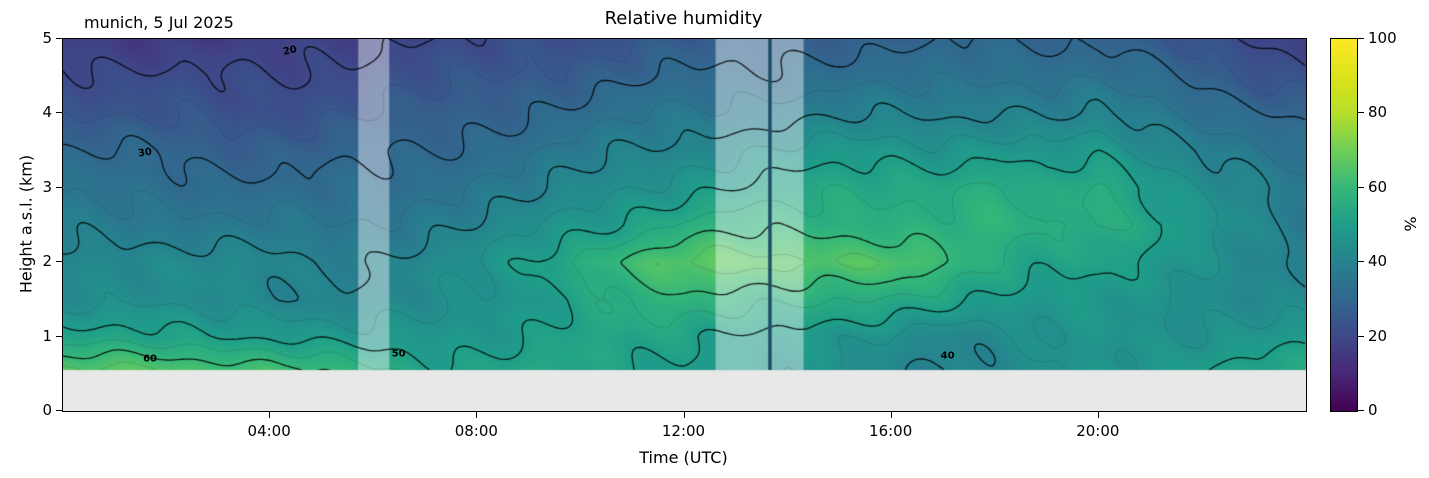 This screenshot has height=478, width=1429. I want to click on x-tick-label: 20:00, so click(1098, 431).